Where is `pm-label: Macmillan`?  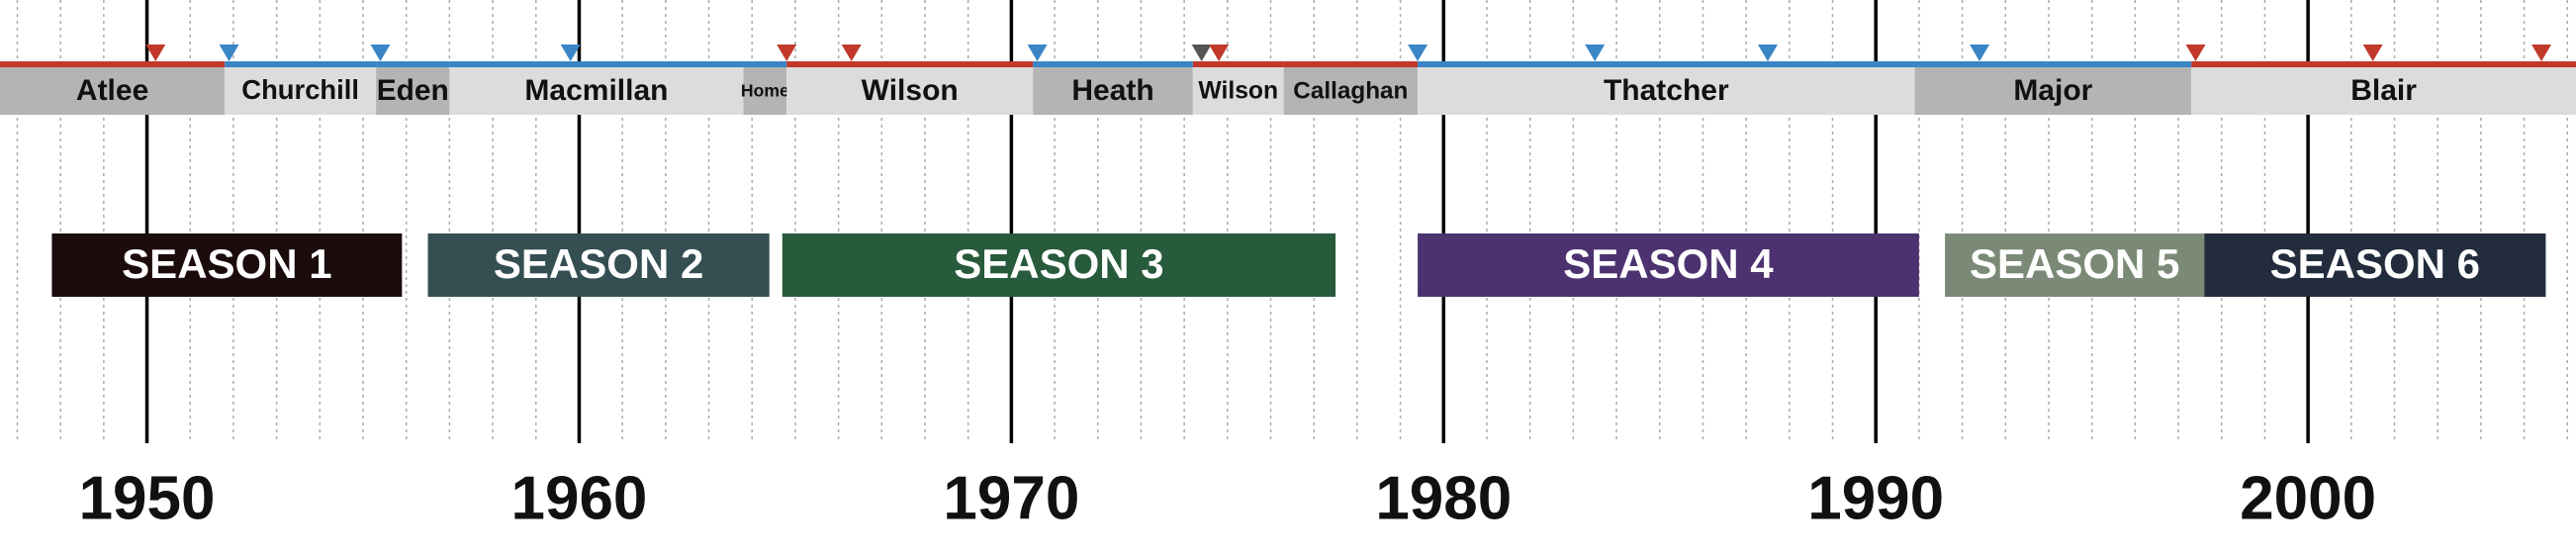
pm-label: Macmillan is located at coordinates (596, 90).